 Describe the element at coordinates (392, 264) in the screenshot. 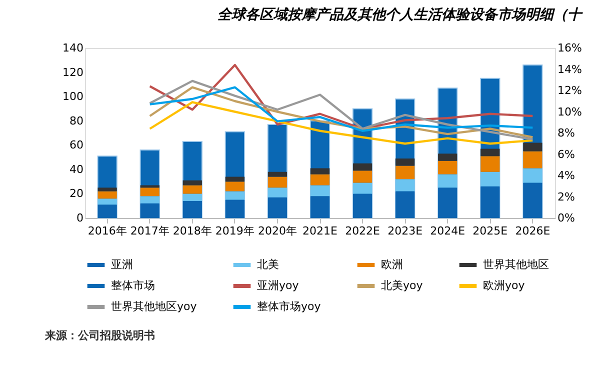

I see `legend-label: 欧洲` at that location.